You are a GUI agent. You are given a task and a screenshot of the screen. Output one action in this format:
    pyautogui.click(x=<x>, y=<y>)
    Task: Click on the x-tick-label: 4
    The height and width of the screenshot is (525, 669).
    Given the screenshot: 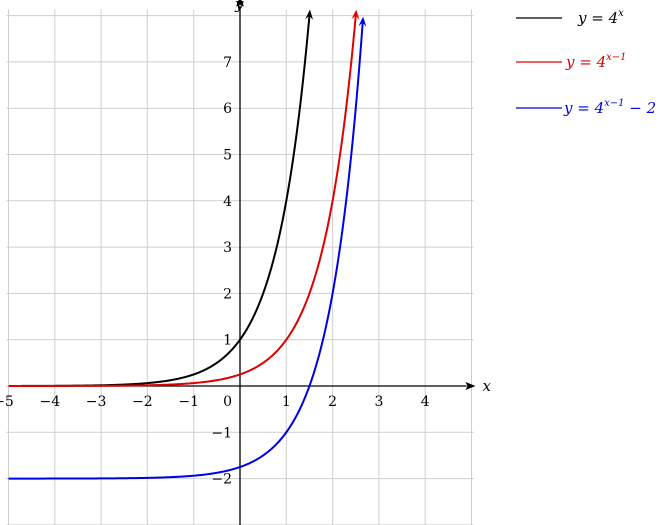 What is the action you would take?
    pyautogui.click(x=425, y=402)
    